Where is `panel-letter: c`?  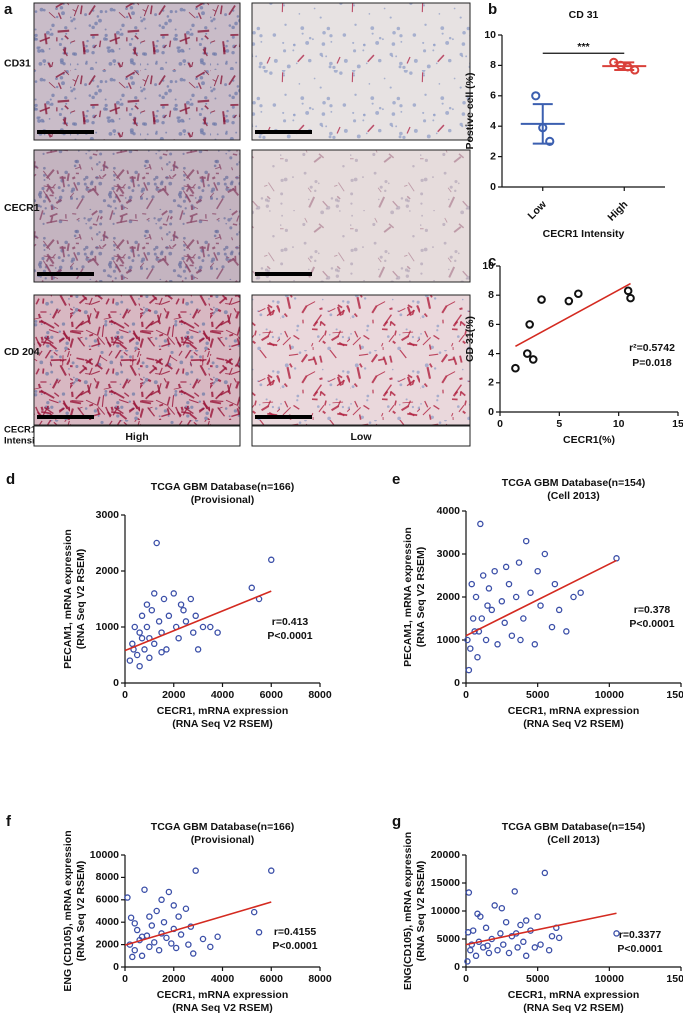
panel-letter: c is located at coordinates (492, 261).